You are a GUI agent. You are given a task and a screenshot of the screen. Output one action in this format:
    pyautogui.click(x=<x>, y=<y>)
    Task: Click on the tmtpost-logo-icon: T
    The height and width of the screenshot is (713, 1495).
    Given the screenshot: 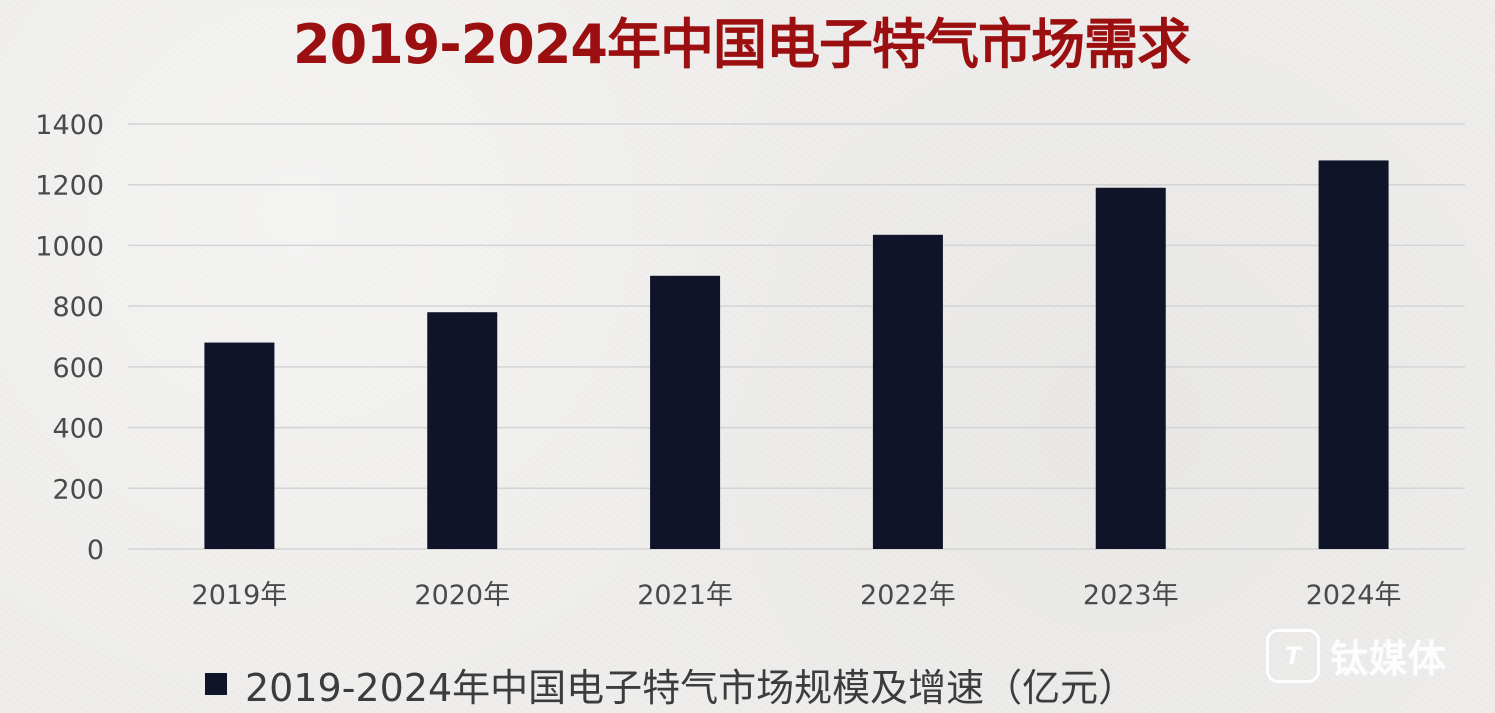 What is the action you would take?
    pyautogui.click(x=1293, y=655)
    